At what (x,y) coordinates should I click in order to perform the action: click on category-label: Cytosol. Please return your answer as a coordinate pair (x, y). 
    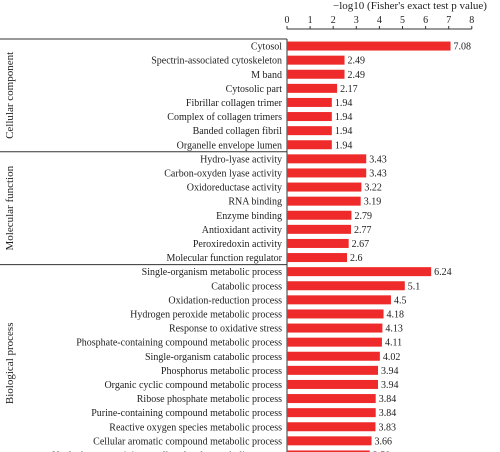
    Looking at the image, I should click on (266, 47).